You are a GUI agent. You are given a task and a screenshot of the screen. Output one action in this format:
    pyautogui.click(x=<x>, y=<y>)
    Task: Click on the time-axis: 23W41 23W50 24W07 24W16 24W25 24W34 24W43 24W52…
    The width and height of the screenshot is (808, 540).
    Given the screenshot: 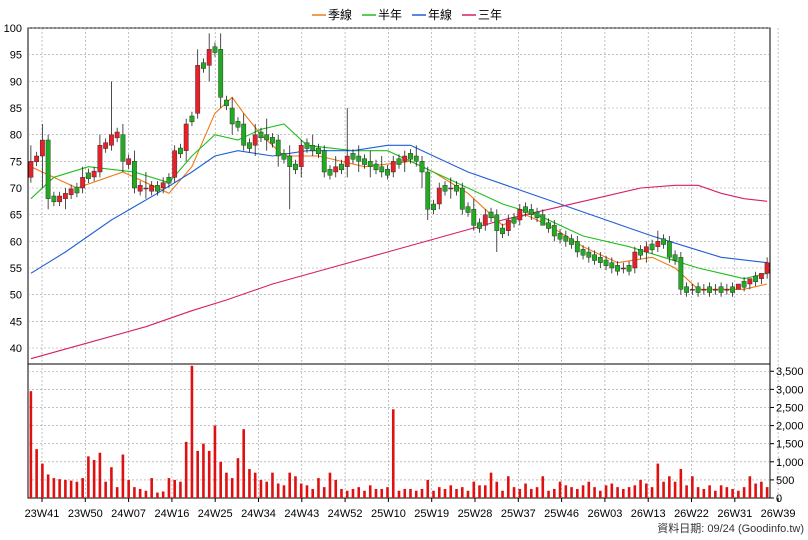 What is the action you would take?
    pyautogui.click(x=410, y=509)
    